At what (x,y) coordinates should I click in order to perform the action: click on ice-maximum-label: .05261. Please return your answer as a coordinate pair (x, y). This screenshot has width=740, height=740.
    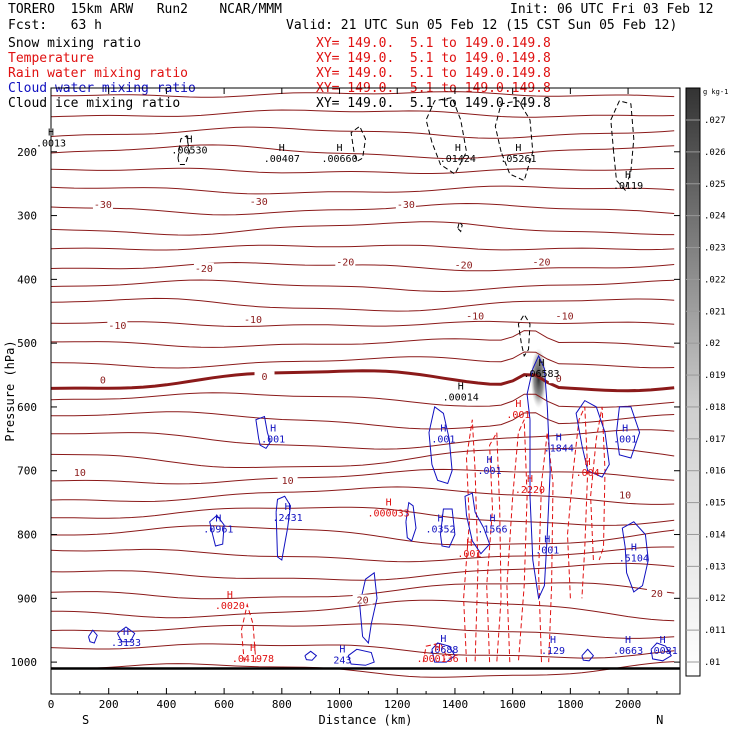
    Looking at the image, I should click on (518, 159).